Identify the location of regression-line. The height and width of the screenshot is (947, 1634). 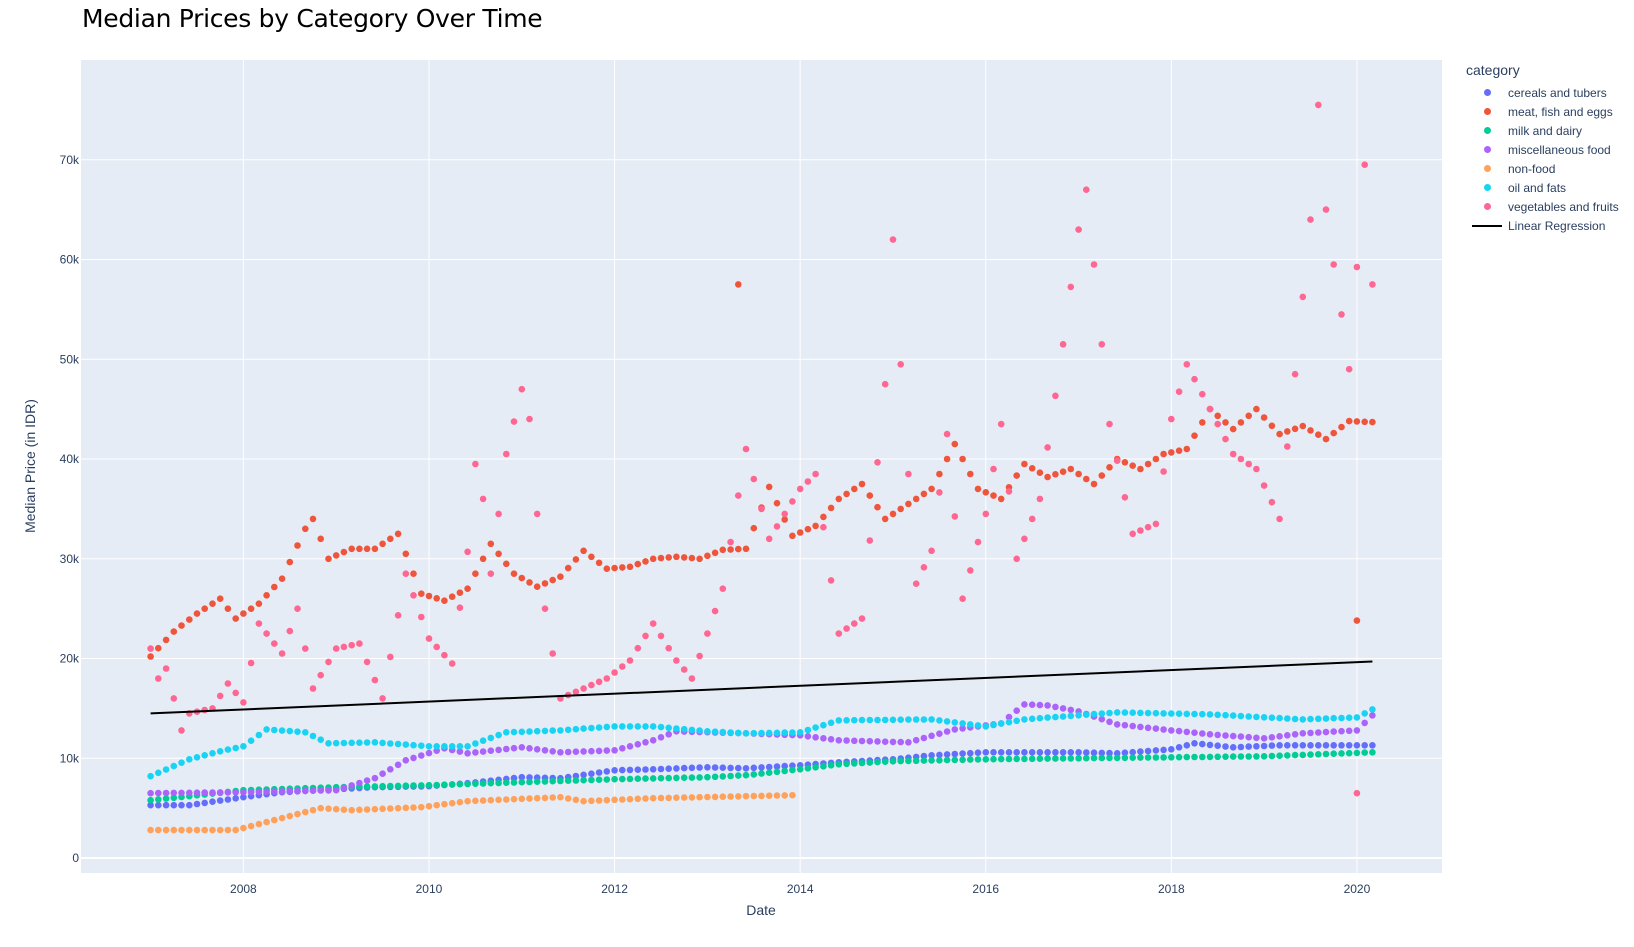
(761, 687).